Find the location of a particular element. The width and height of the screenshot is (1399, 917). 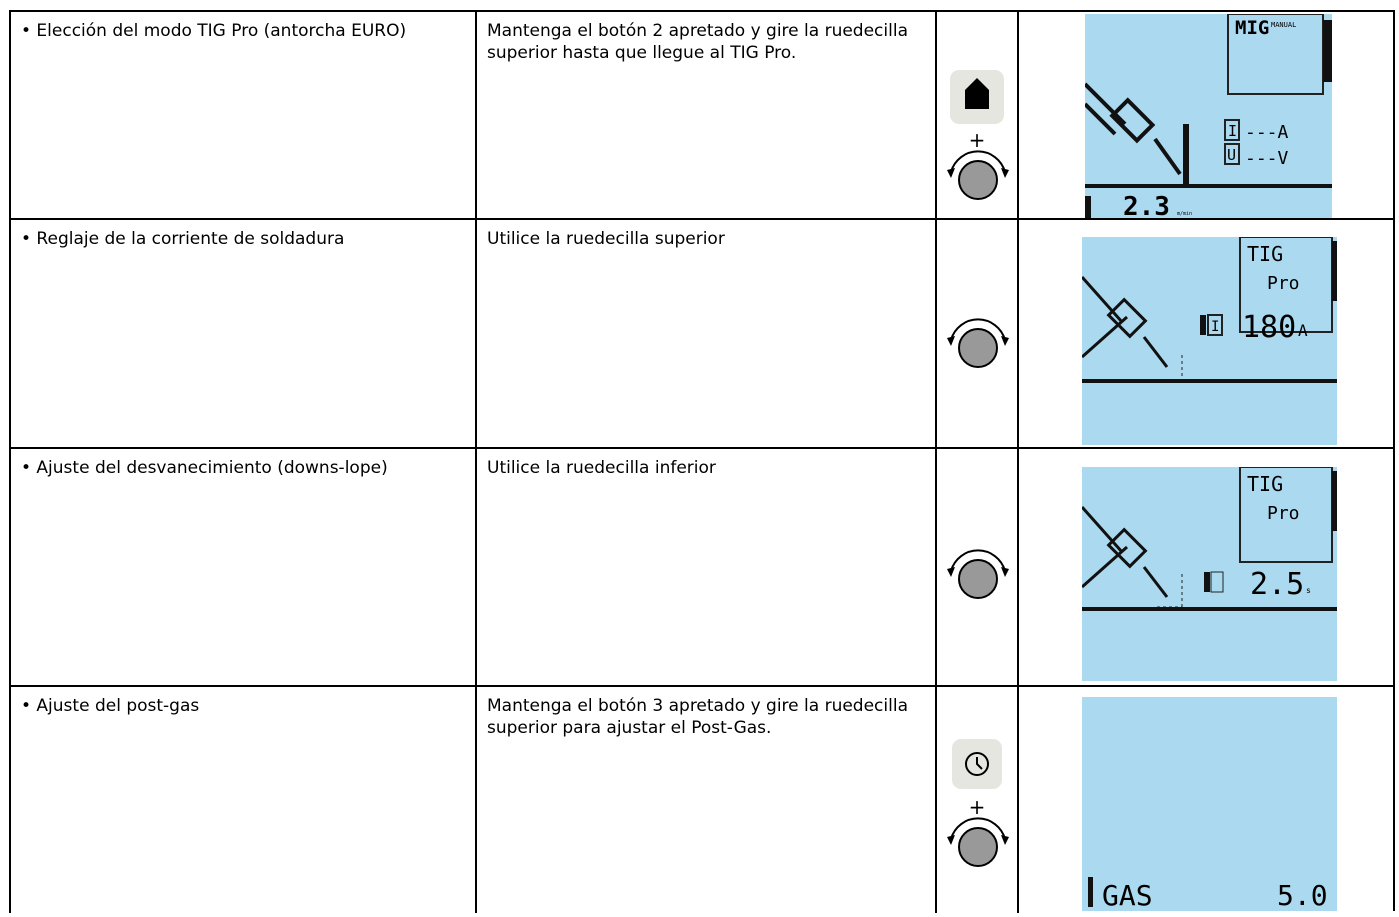

lcd: MIG MANUAL I ---A U ---V 2.3 m/min is located at coordinates (1208, 116).